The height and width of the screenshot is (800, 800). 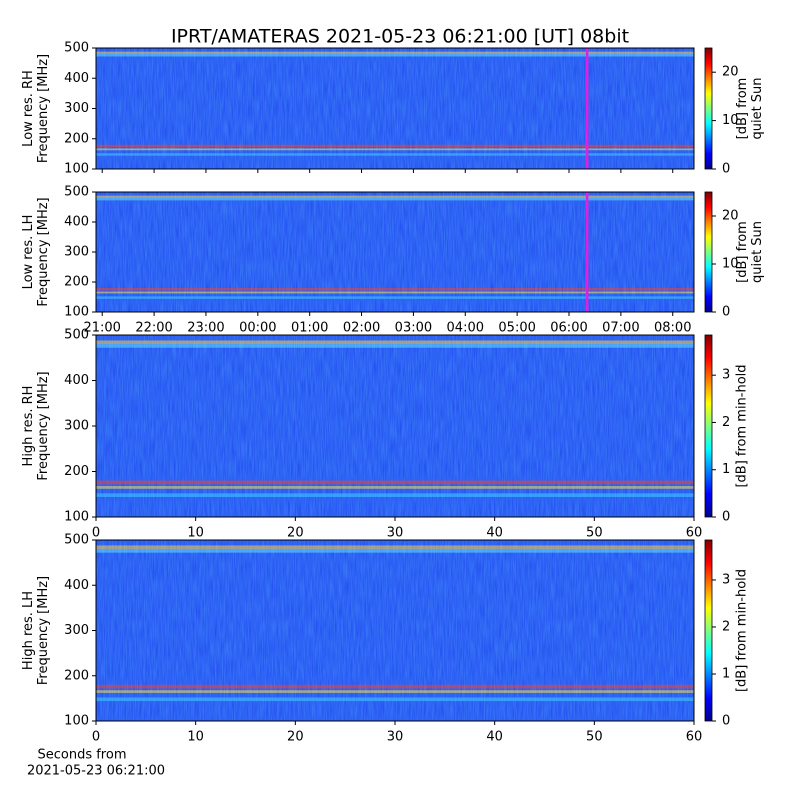 I want to click on x-tick-label: 06:00, so click(x=568, y=328).